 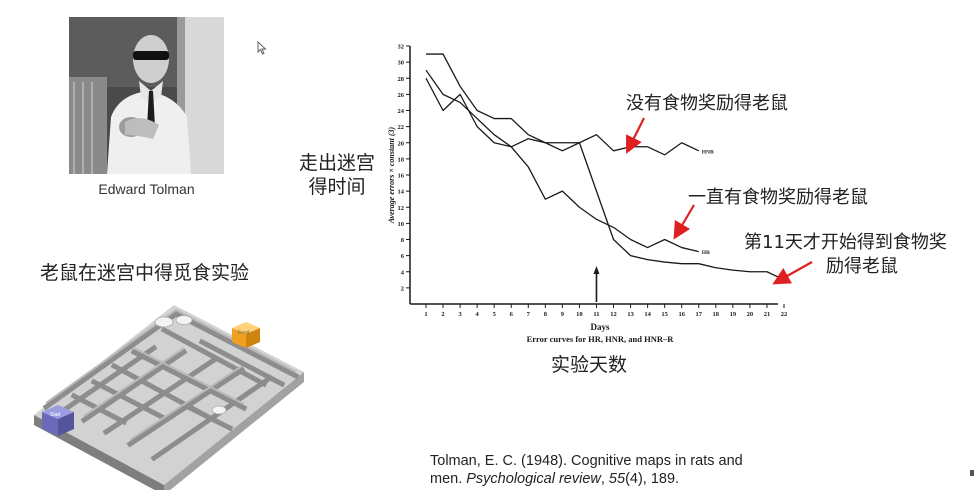 What do you see at coordinates (442, 314) in the screenshot?
I see `x-tick-label: 2` at bounding box center [442, 314].